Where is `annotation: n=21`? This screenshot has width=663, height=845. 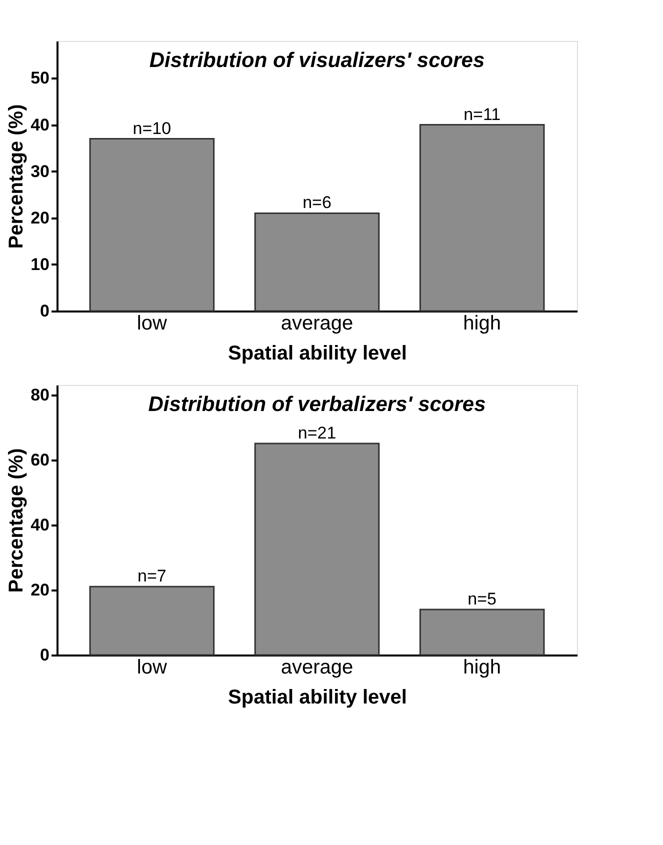
annotation: n=21 is located at coordinates (317, 433).